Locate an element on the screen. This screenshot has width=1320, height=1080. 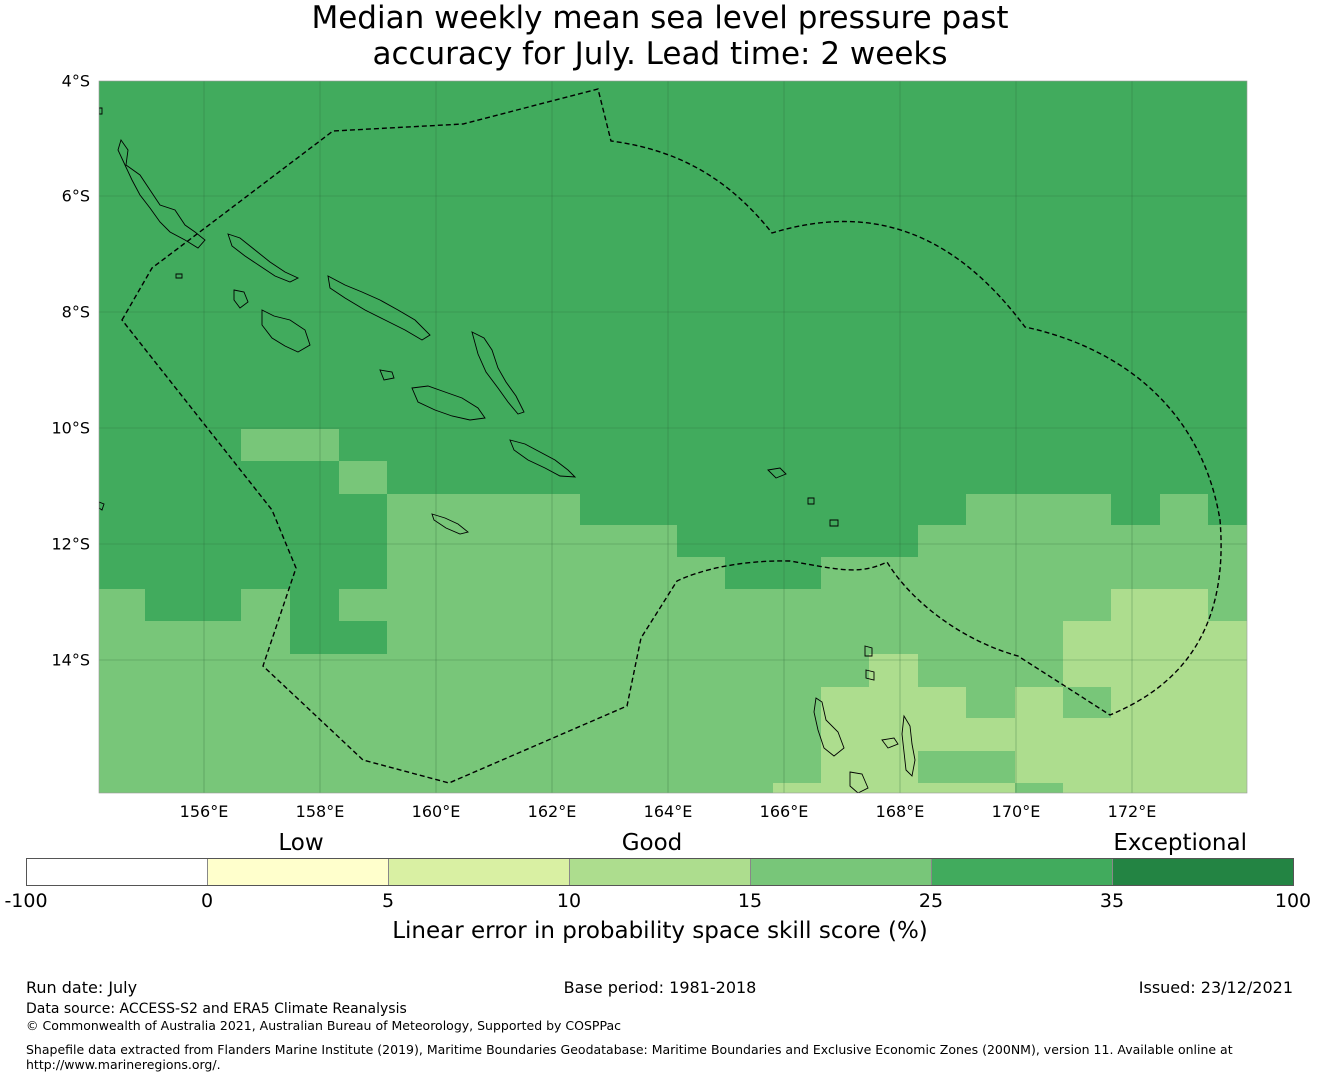
issued-date: Issued: 23/12/2021 is located at coordinates (1215, 987).